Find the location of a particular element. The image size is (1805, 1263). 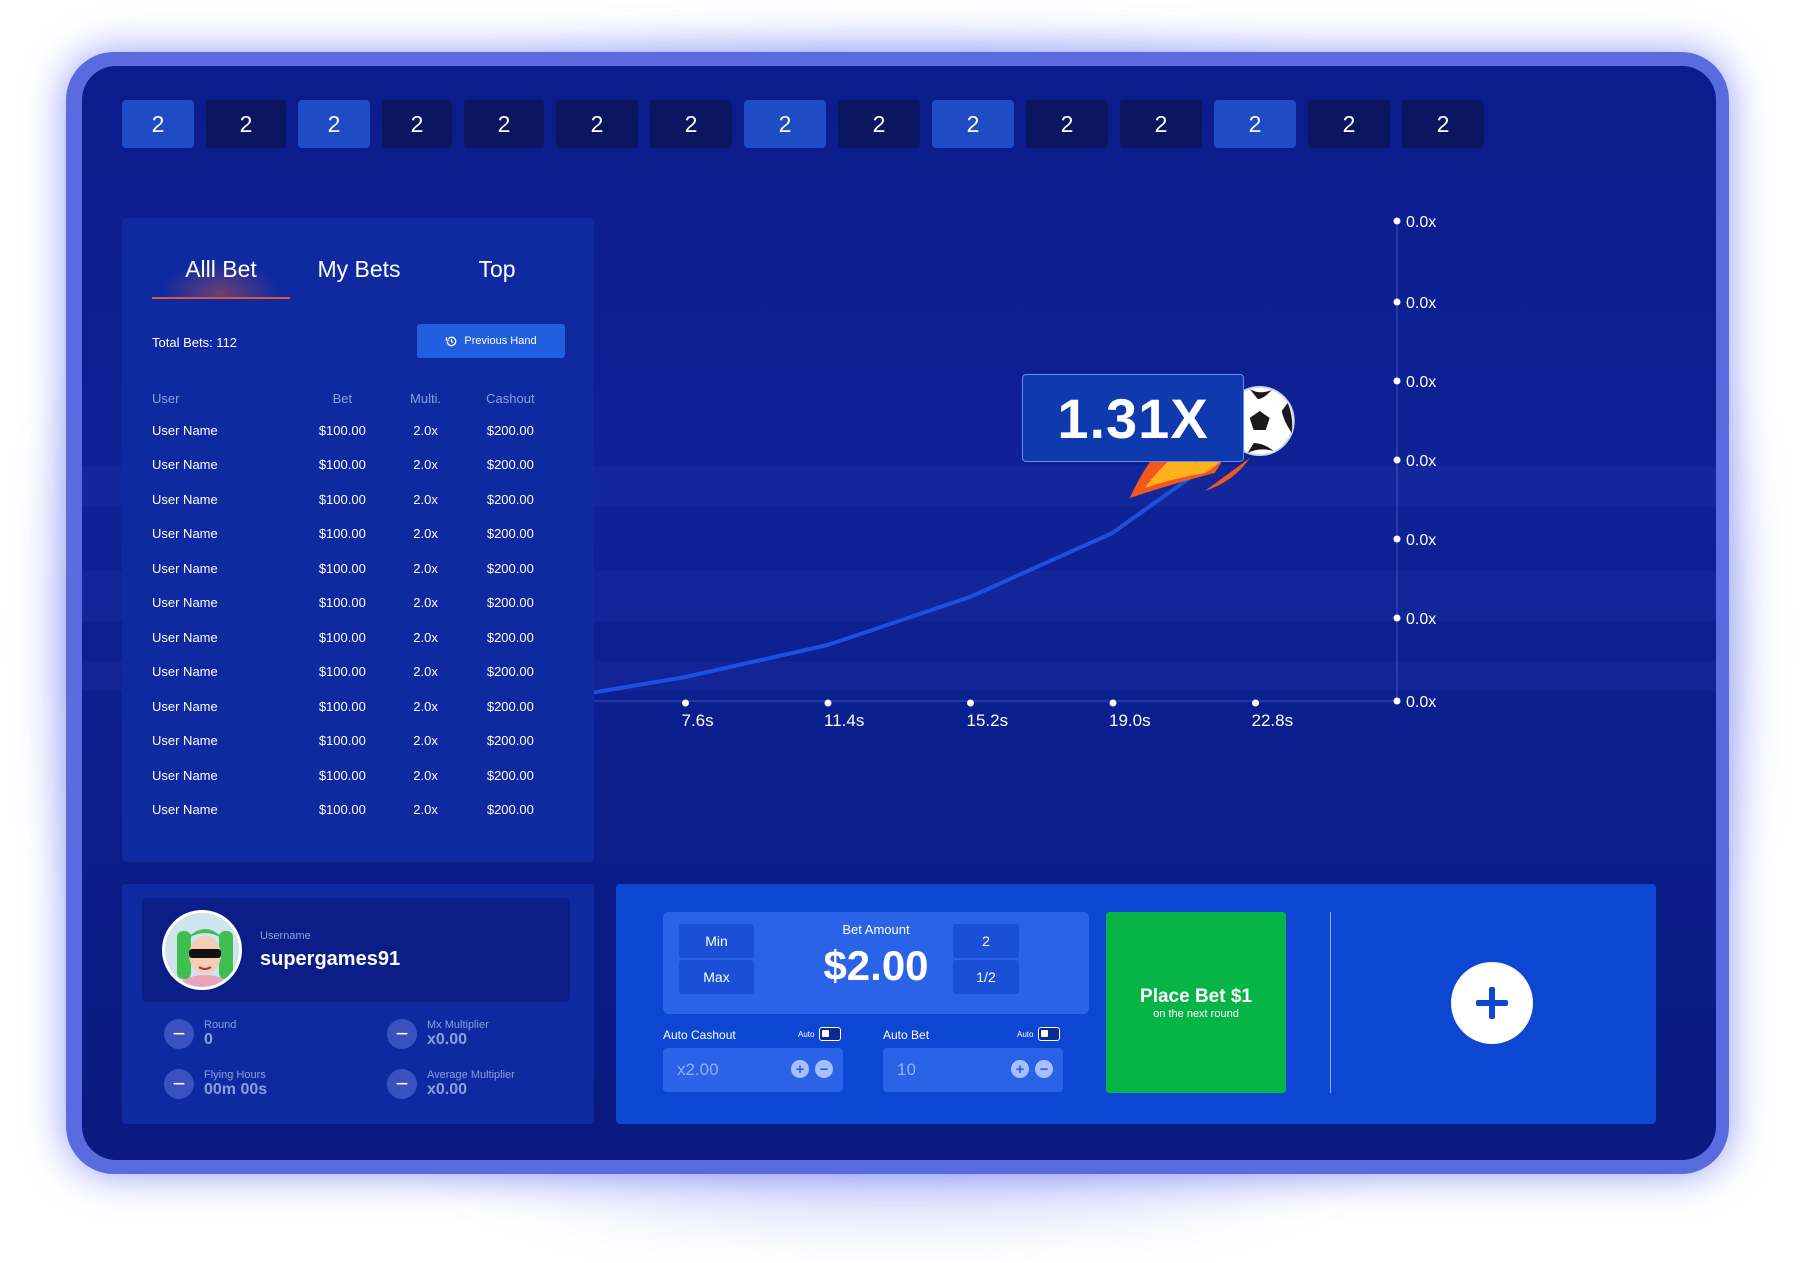

table-header: User Bet Multi. Cashout is located at coordinates (357, 398).